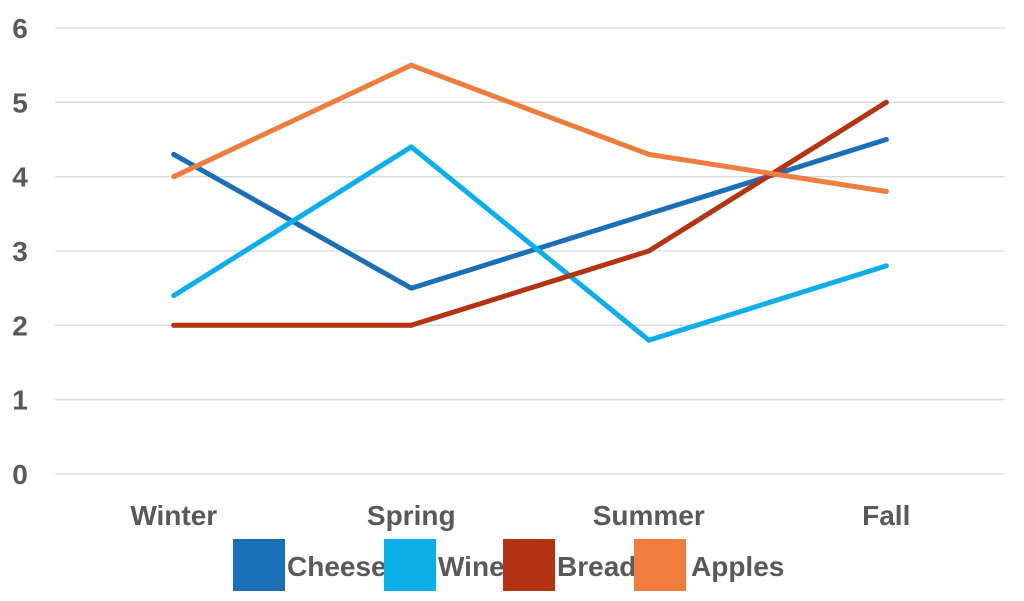 The width and height of the screenshot is (1024, 601). Describe the element at coordinates (337, 566) in the screenshot. I see `legend-label-cheese: Cheese` at that location.